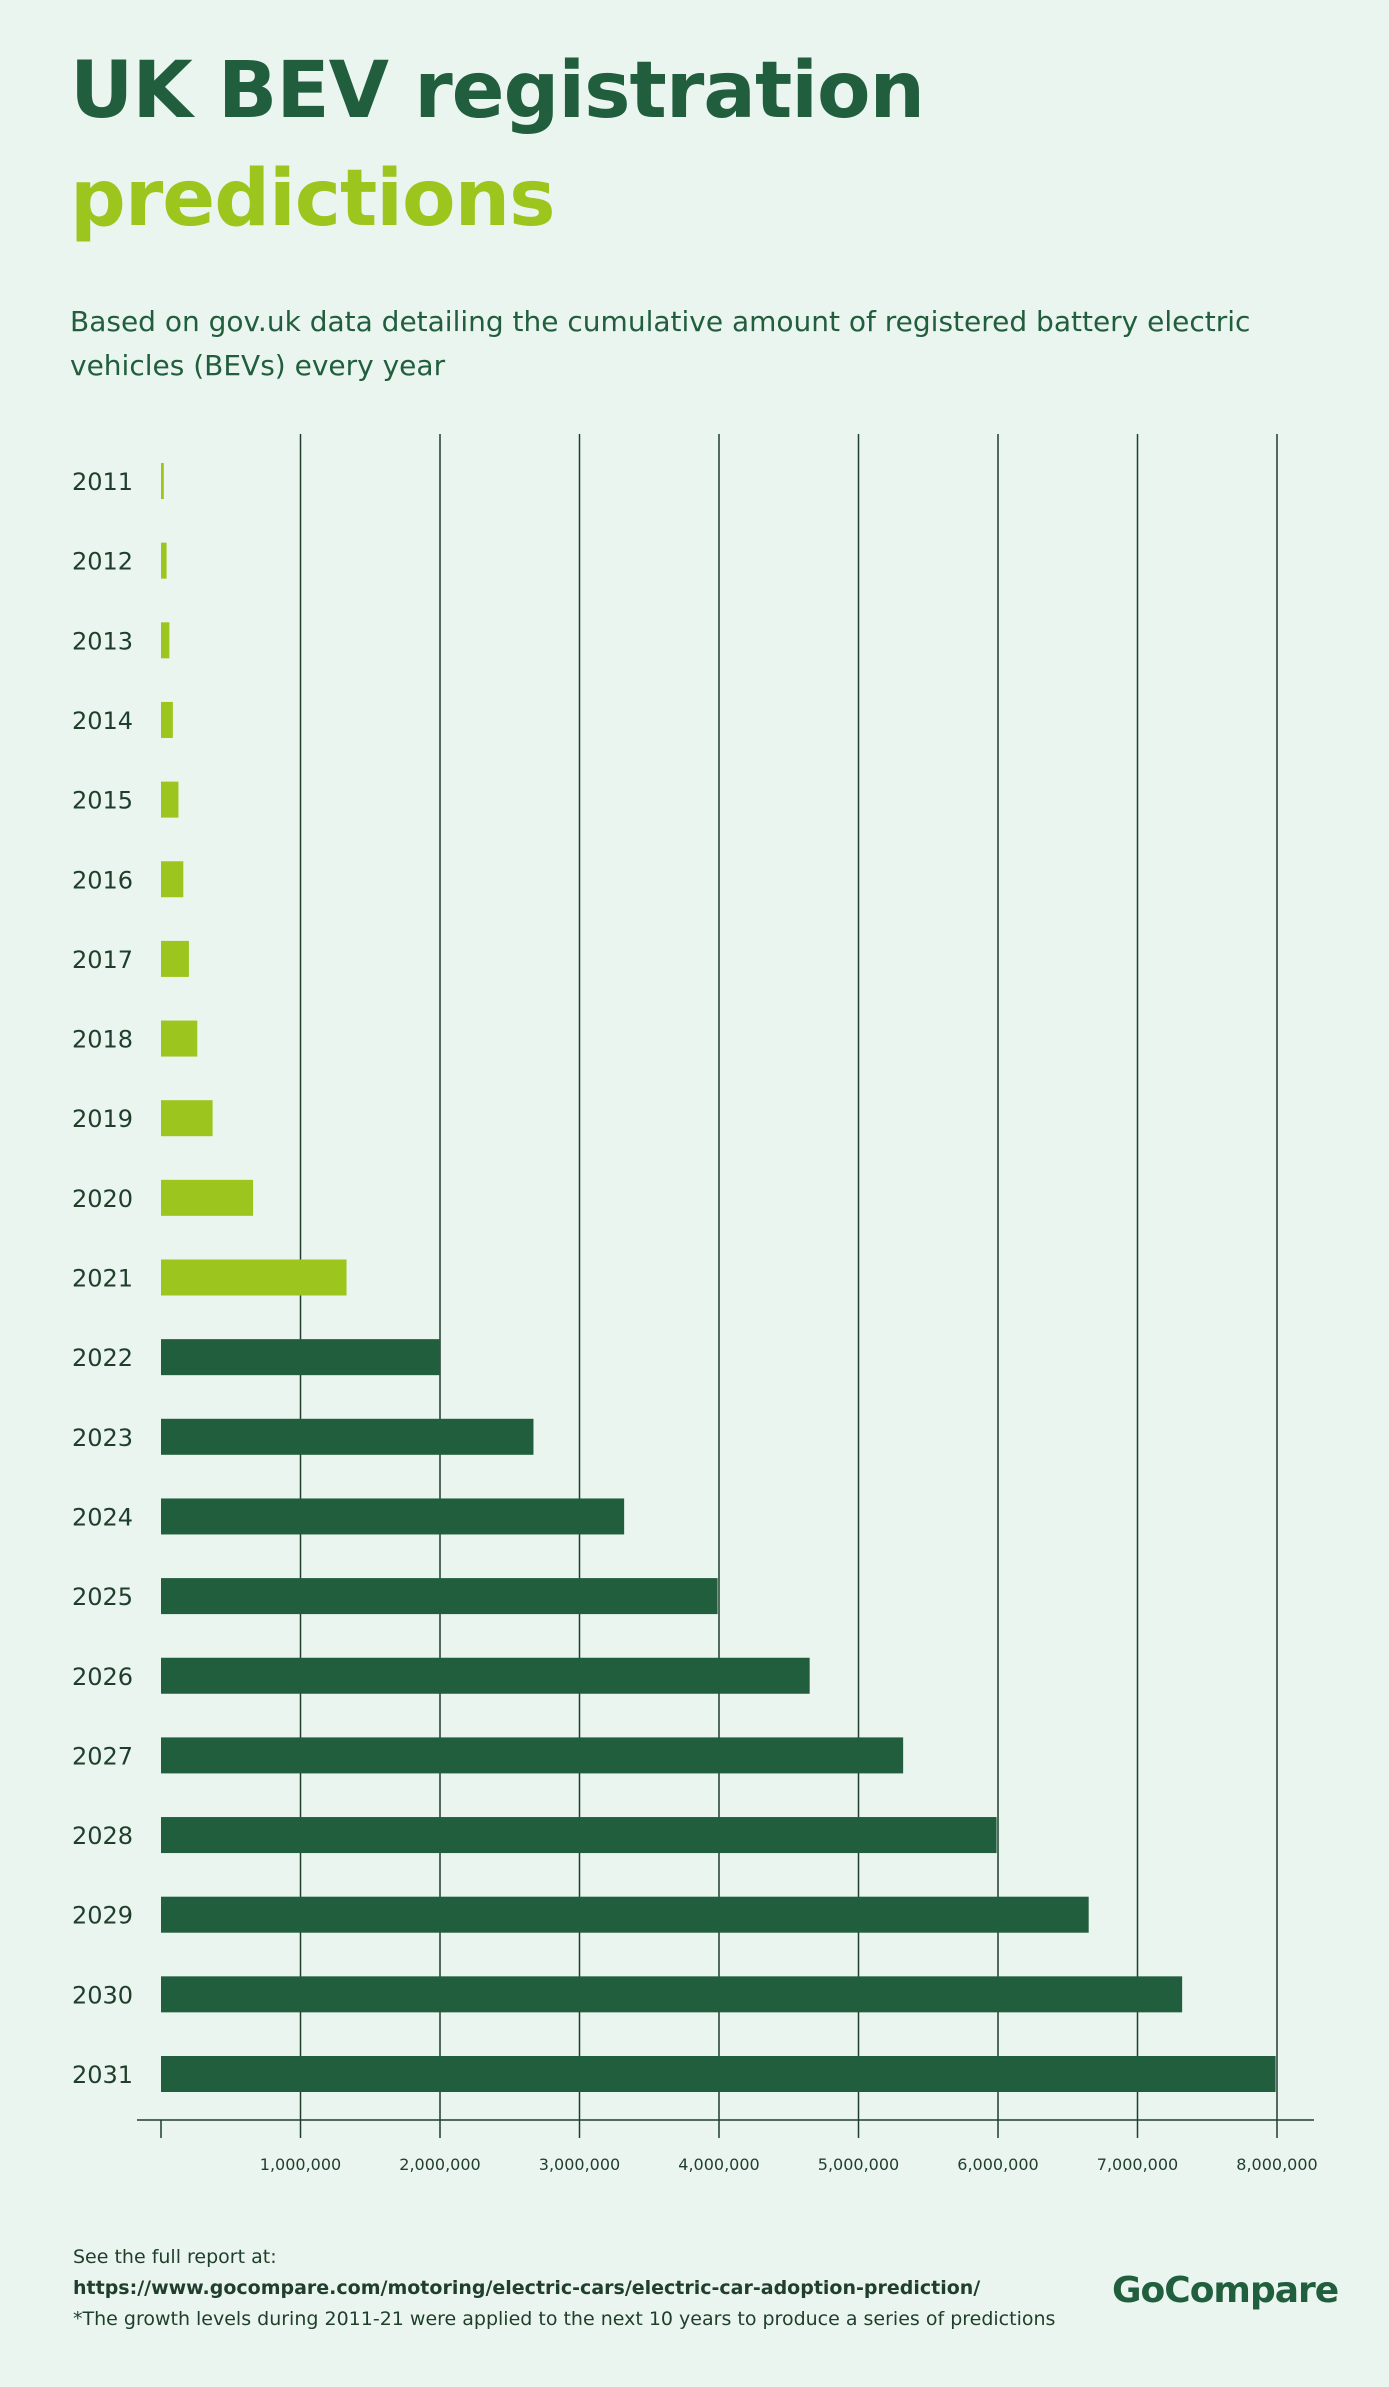 The image size is (1389, 2387). Describe the element at coordinates (485, 1675) in the screenshot. I see `bar-2026` at that location.